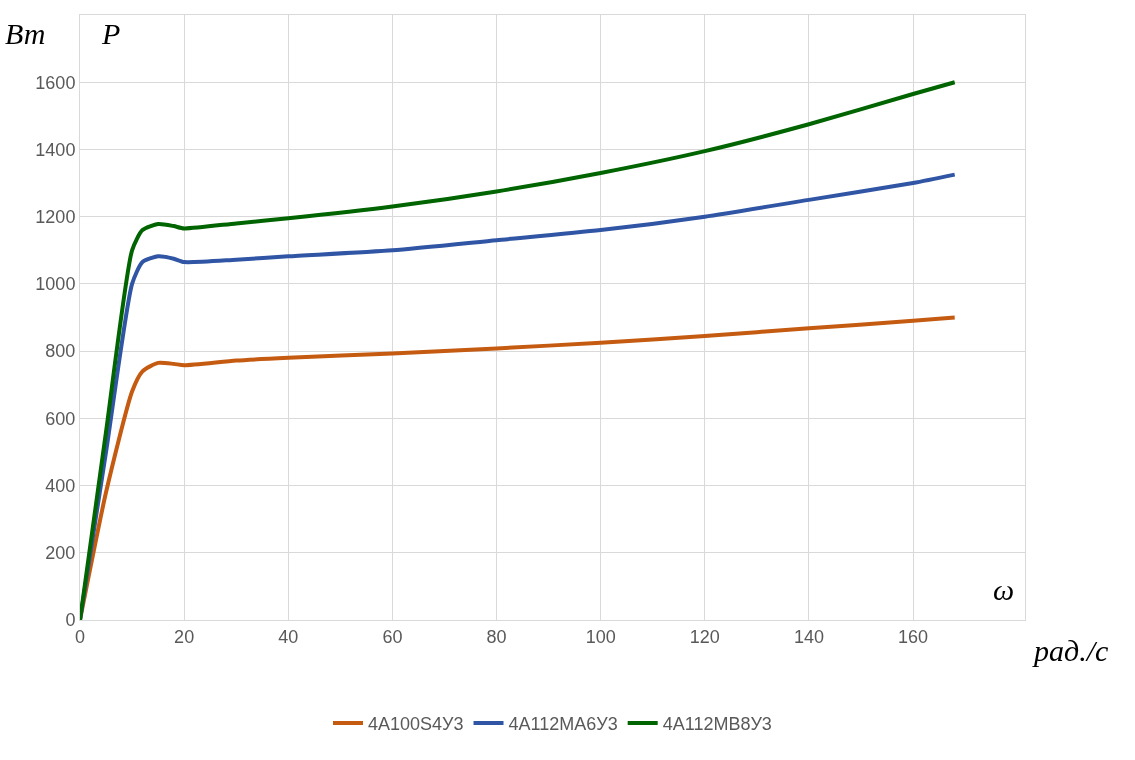 Image resolution: width=1135 pixels, height=760 pixels. What do you see at coordinates (55, 149) in the screenshot?
I see `y-tick-label: 1400` at bounding box center [55, 149].